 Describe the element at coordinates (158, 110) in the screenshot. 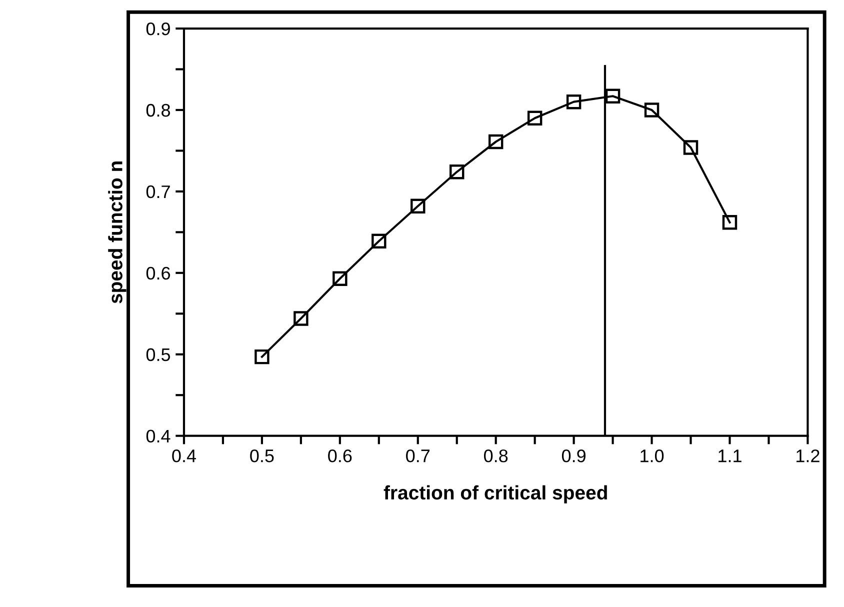

I see `y-tick-label: 0.8` at that location.